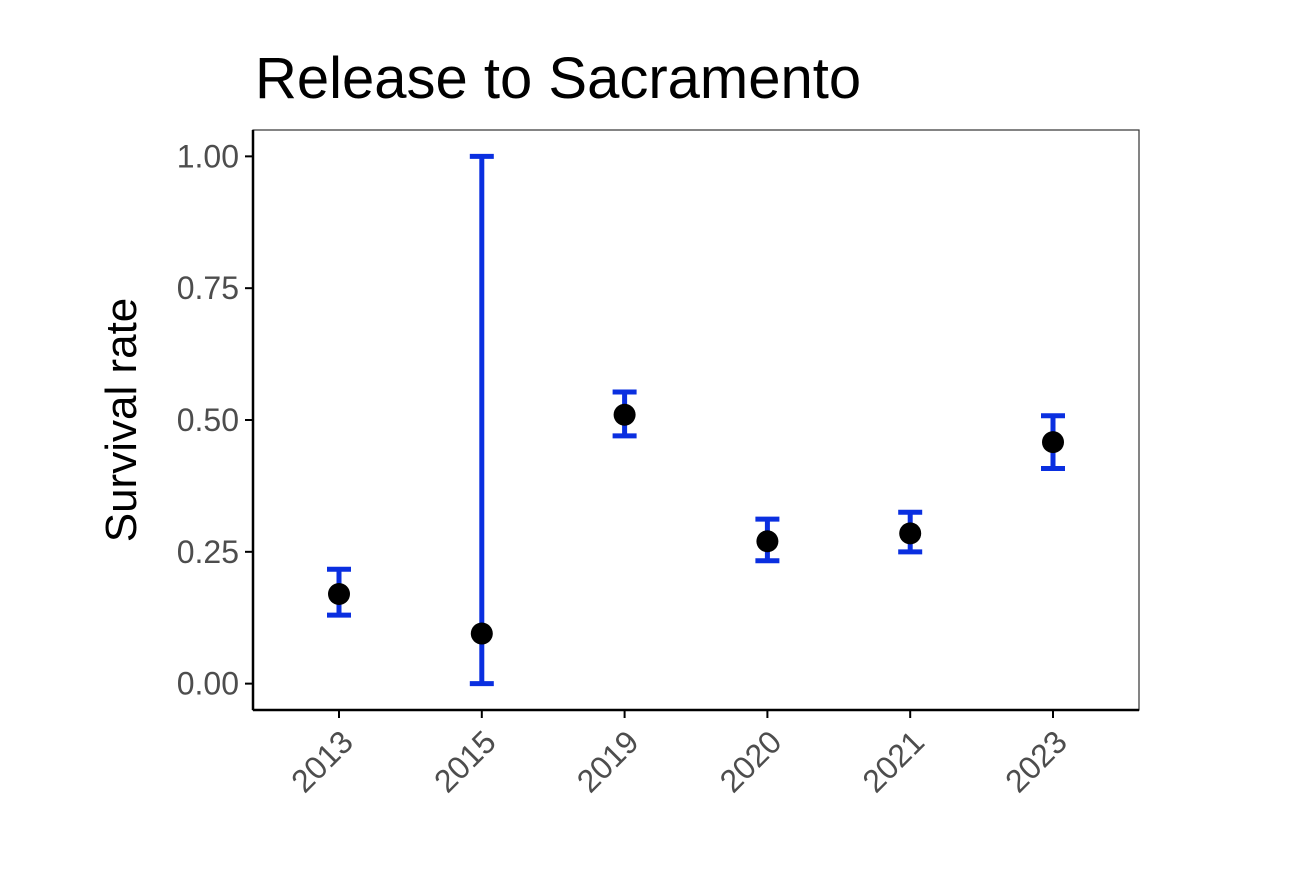  I want to click on y-tick-label: 0.25, so click(208, 552).